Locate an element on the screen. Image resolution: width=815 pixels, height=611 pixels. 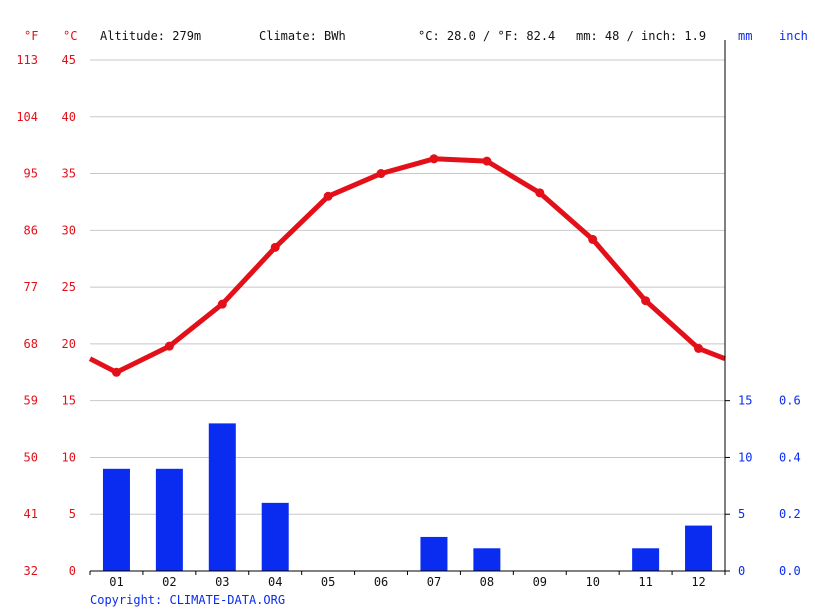
month-label: 09 is located at coordinates (540, 582).